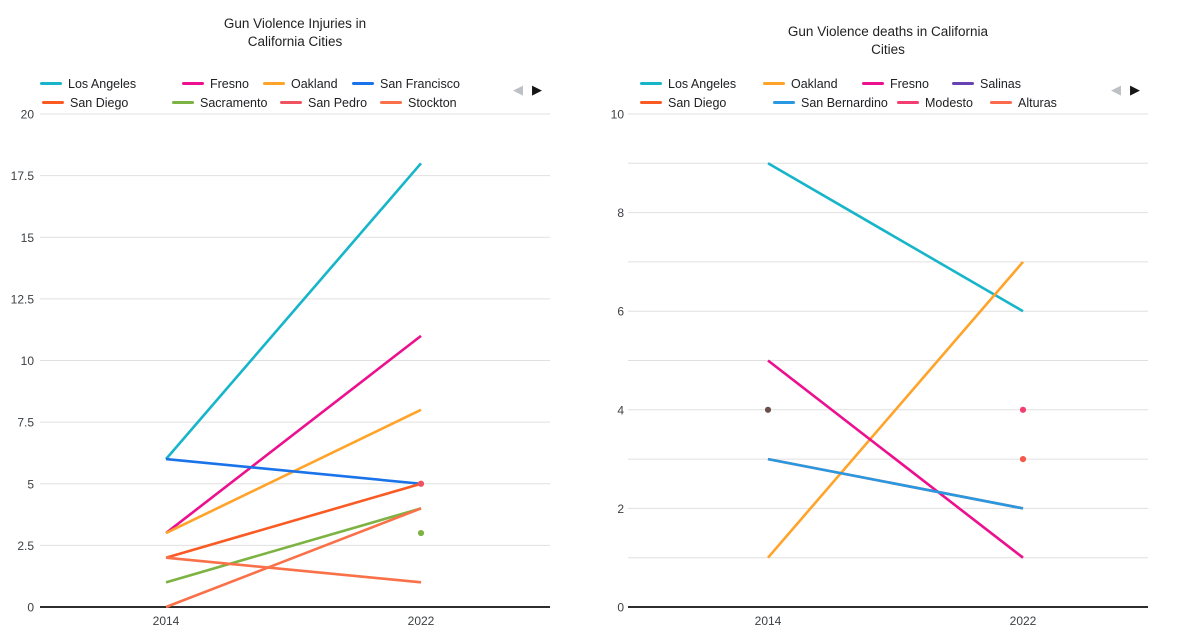 The image size is (1179, 635). I want to click on legend-item-san-francisco: San Francisco, so click(406, 83).